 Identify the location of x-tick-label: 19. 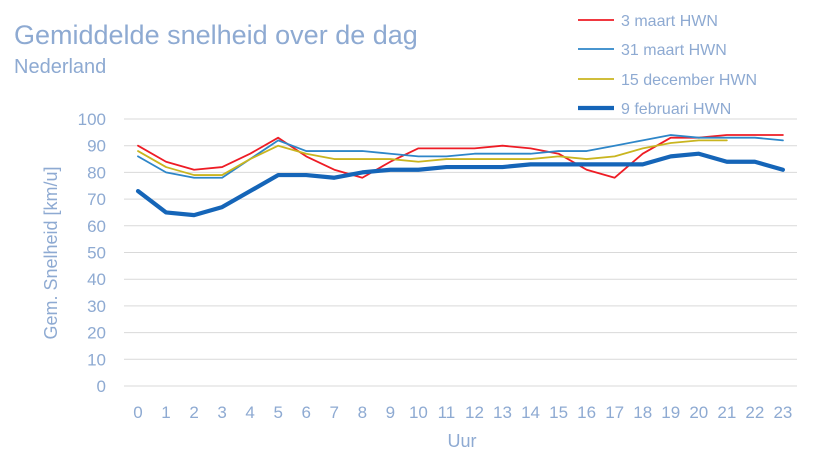
(670, 412).